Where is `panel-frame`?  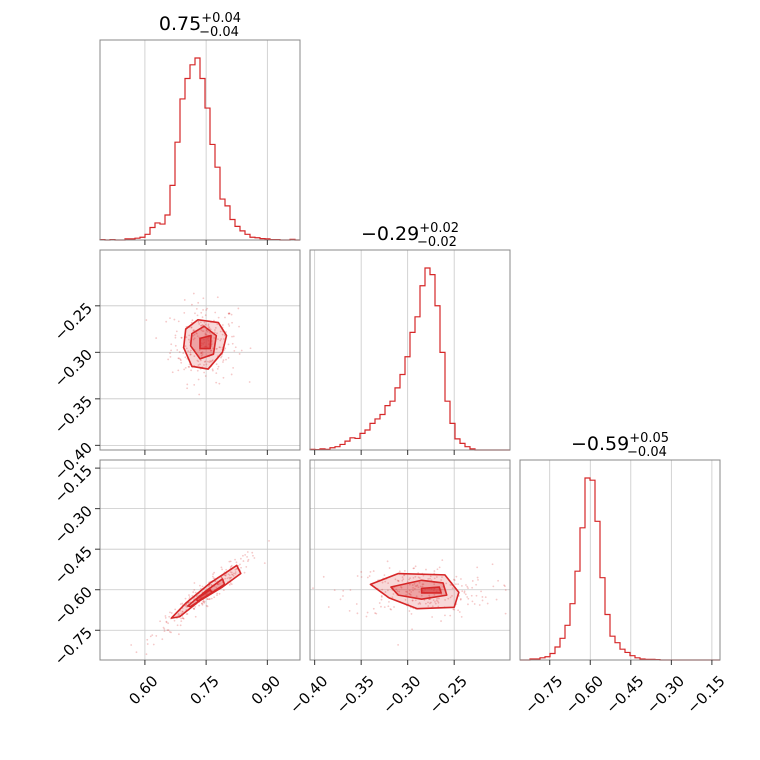
panel-frame is located at coordinates (410, 350).